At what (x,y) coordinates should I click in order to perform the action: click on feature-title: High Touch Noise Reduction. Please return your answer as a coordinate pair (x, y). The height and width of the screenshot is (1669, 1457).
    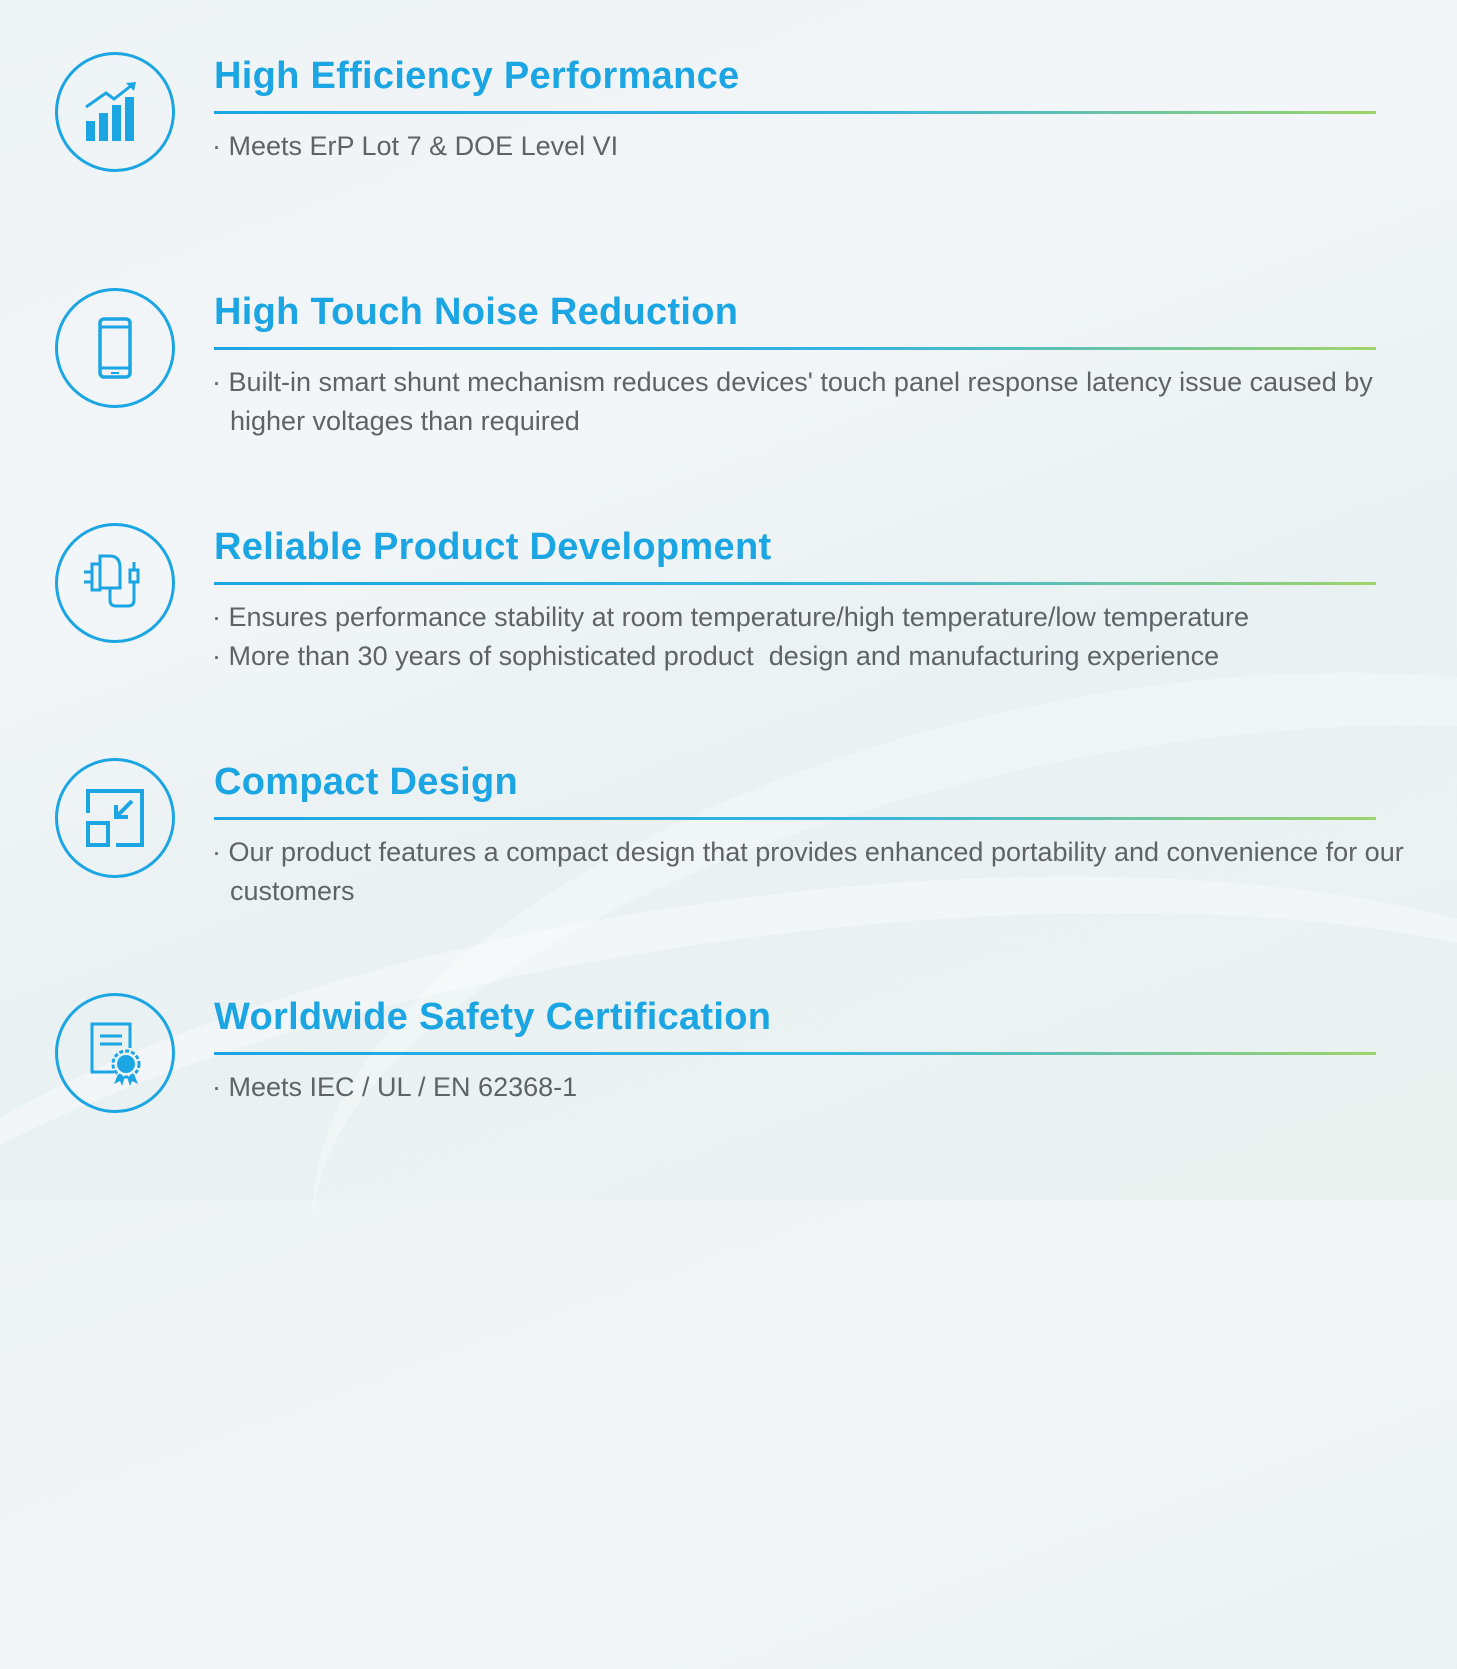
    Looking at the image, I should click on (476, 312).